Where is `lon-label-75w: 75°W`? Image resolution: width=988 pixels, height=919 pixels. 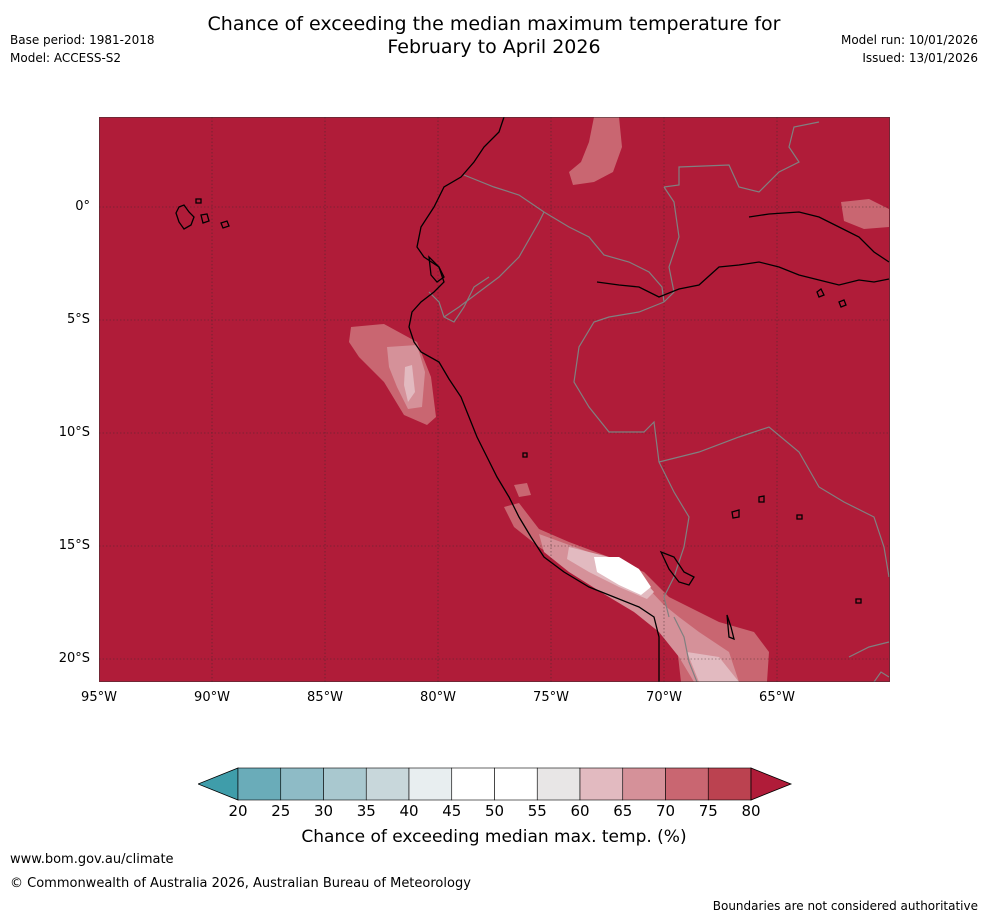
lon-label-75w: 75°W is located at coordinates (551, 697).